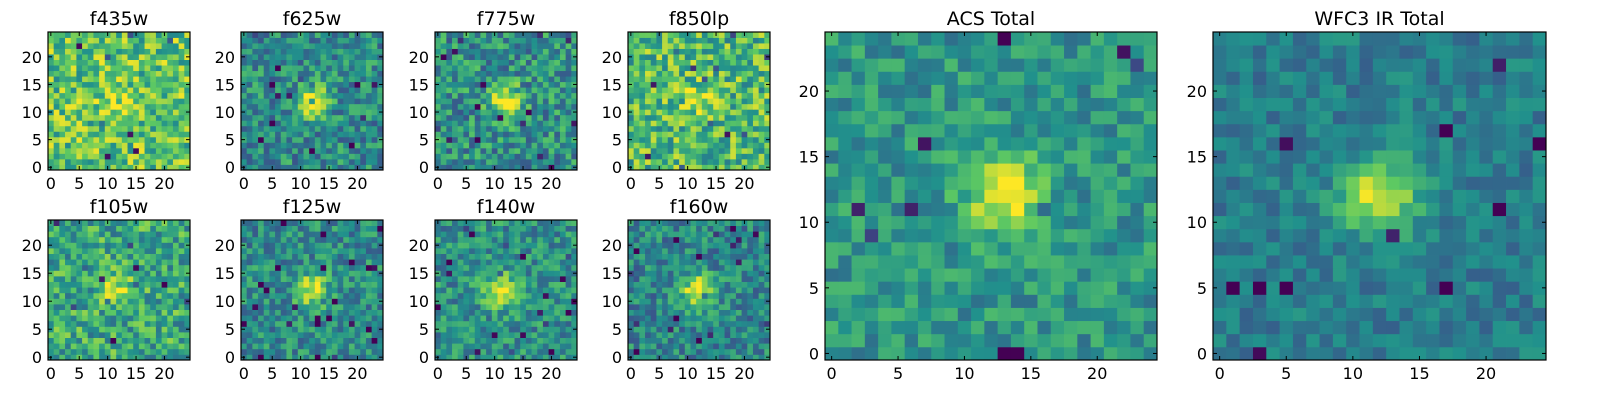 The height and width of the screenshot is (400, 1600). I want to click on x-tick-label: 10, so click(494, 183).